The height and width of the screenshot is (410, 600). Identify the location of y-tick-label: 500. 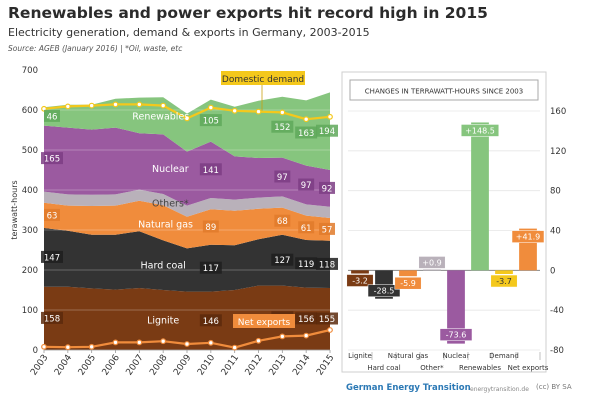
(30, 151).